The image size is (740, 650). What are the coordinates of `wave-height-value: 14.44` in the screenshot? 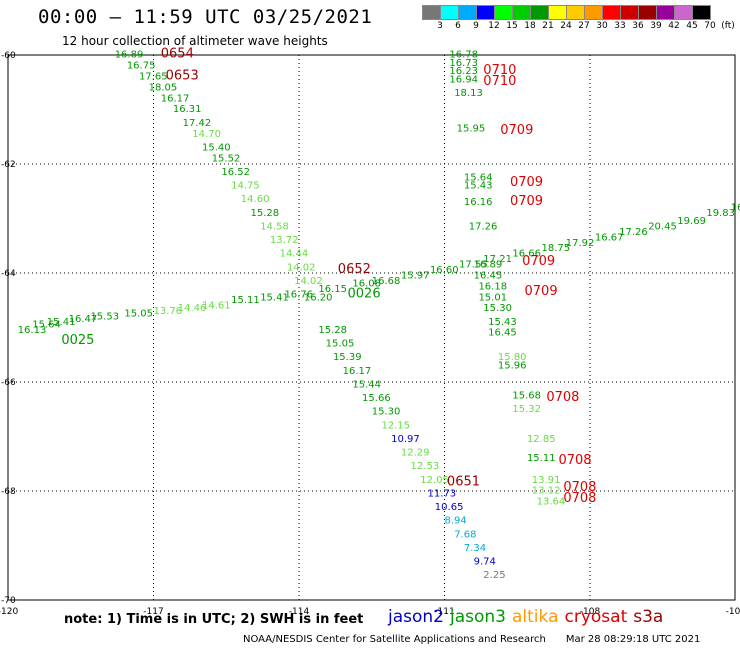 It's located at (294, 254).